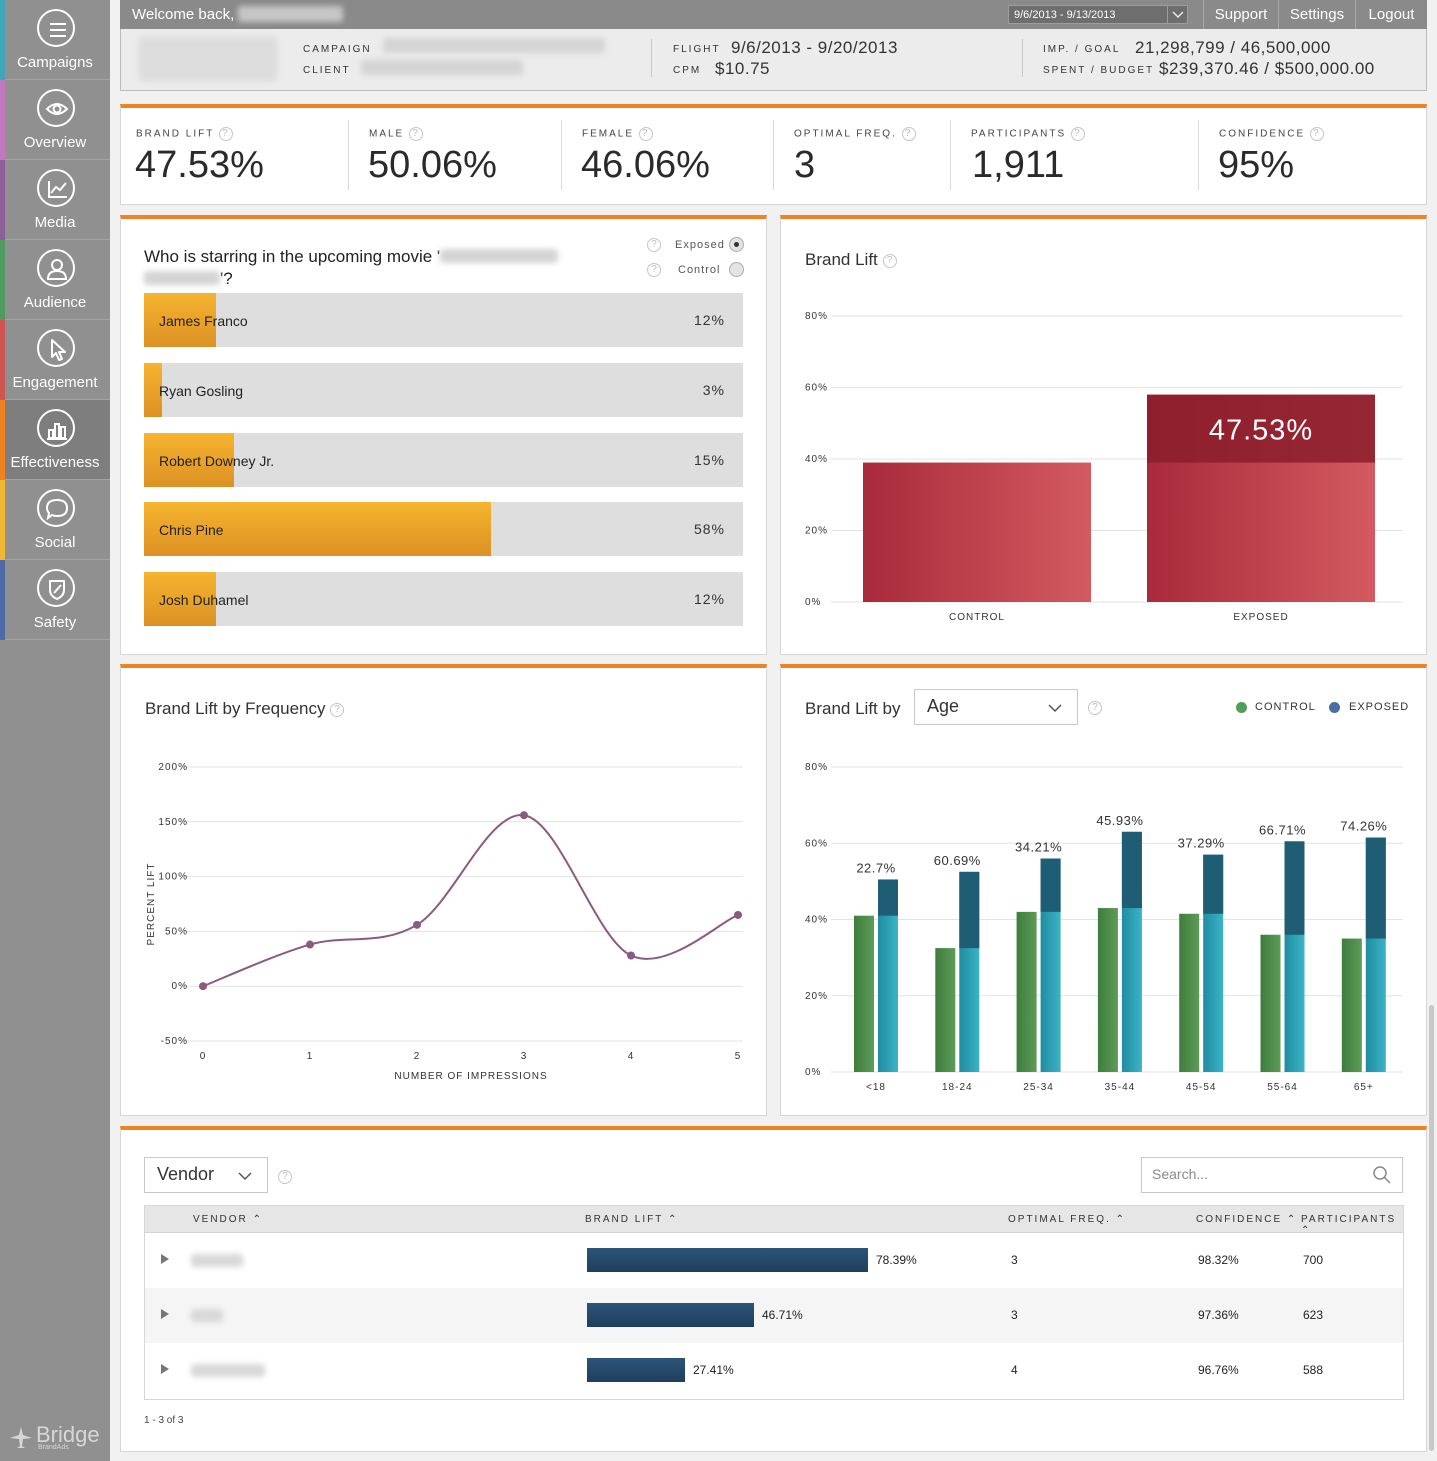  Describe the element at coordinates (1349, 1225) in the screenshot. I see `column-header-participants: PARTICIPANTS ⌃` at that location.